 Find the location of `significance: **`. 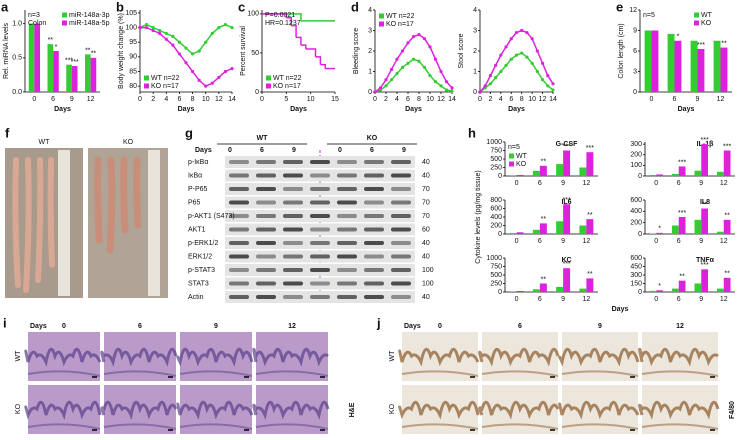

significance: ** is located at coordinates (590, 215).